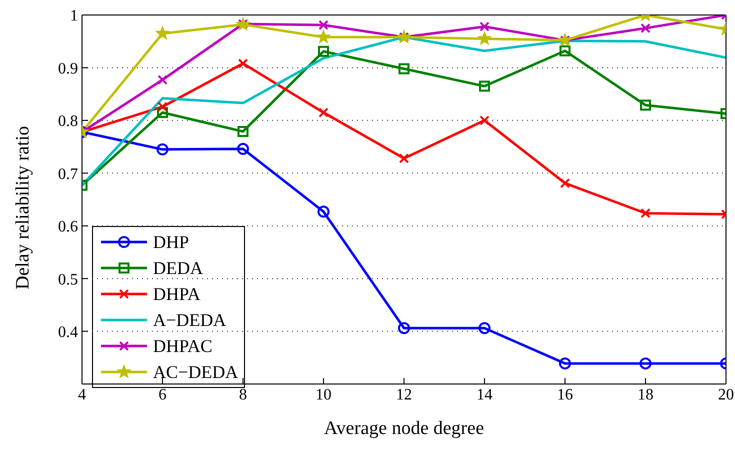 The width and height of the screenshot is (735, 464). What do you see at coordinates (68, 279) in the screenshot?
I see `y-tick-label: 0.5` at bounding box center [68, 279].